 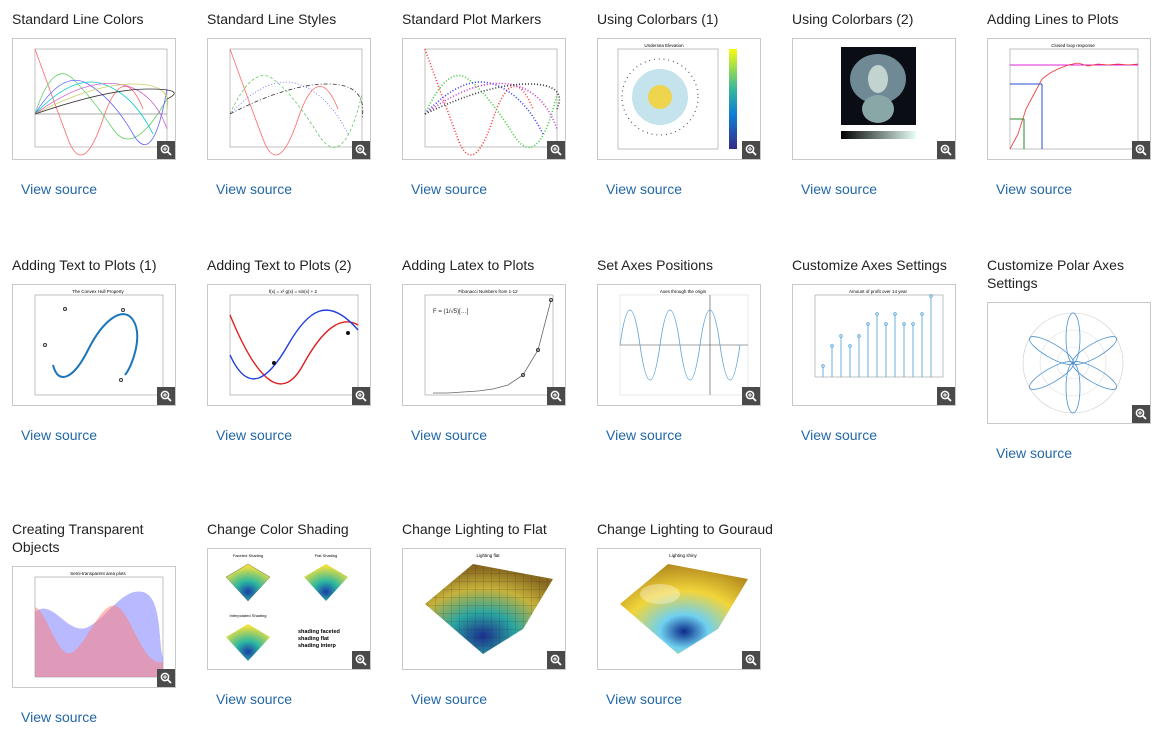 I want to click on thumb-title: Amount of profit over 14 year, so click(x=878, y=291).